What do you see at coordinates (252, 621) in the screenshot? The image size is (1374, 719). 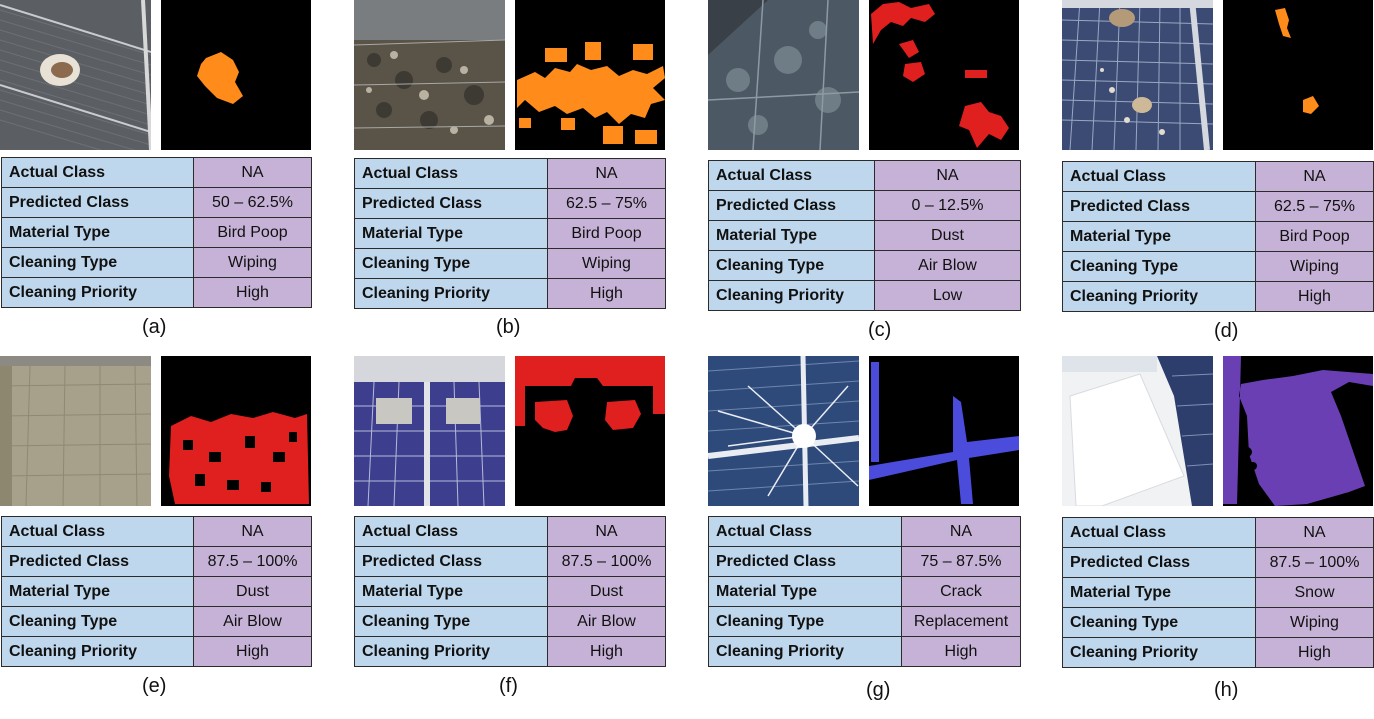 I see `row-value: Air Blow` at bounding box center [252, 621].